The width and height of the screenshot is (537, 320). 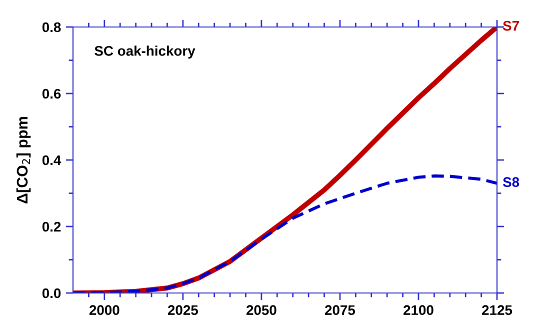 What do you see at coordinates (51, 227) in the screenshot?
I see `y-tick-label: 0.2` at bounding box center [51, 227].